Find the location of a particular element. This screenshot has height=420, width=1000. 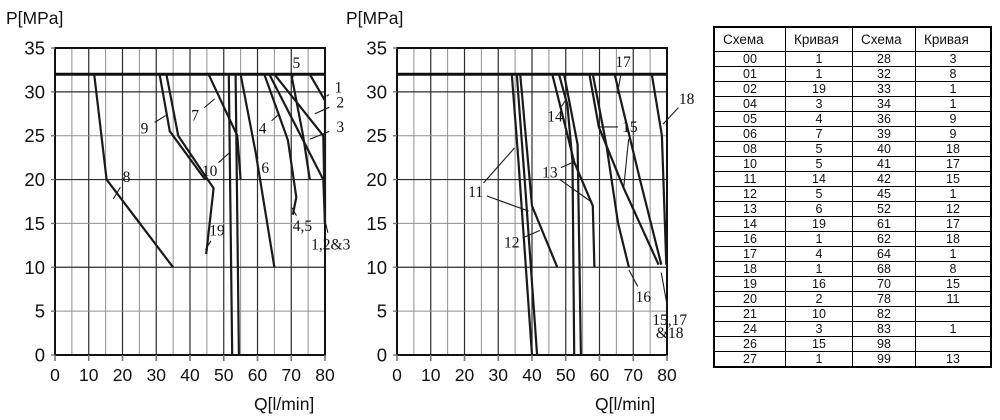

table-cell: 32 is located at coordinates (884, 74).